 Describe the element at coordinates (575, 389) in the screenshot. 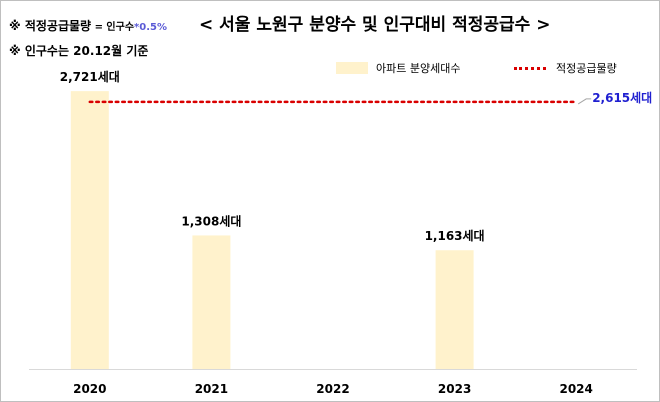

I see `x-tick-label-2024: 2024` at that location.